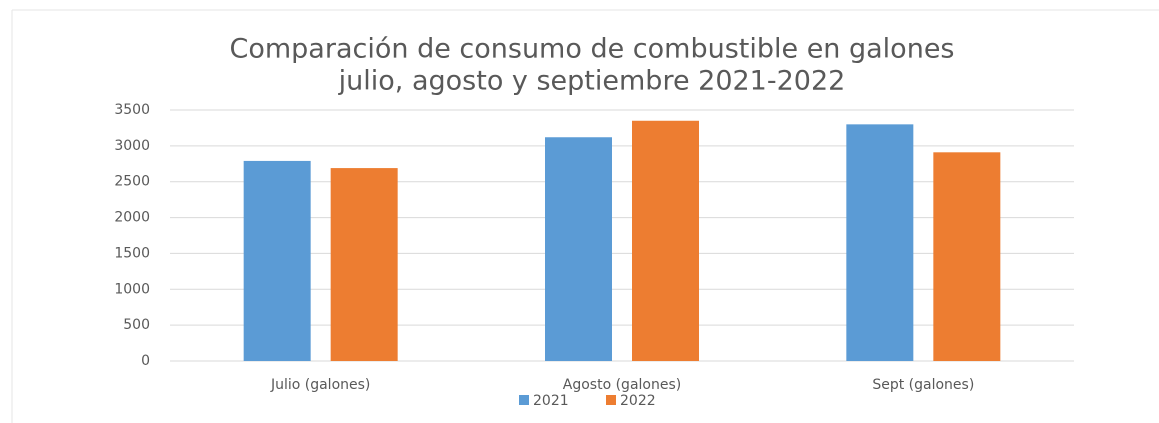  Describe the element at coordinates (136, 325) in the screenshot. I see `y-tick-label: 500` at that location.